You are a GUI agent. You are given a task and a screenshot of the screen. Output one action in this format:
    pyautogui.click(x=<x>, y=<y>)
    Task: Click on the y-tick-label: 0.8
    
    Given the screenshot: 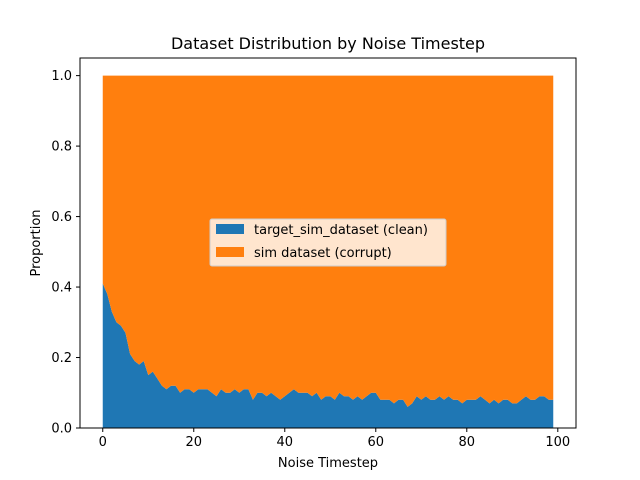 What is the action you would take?
    pyautogui.click(x=61, y=147)
    